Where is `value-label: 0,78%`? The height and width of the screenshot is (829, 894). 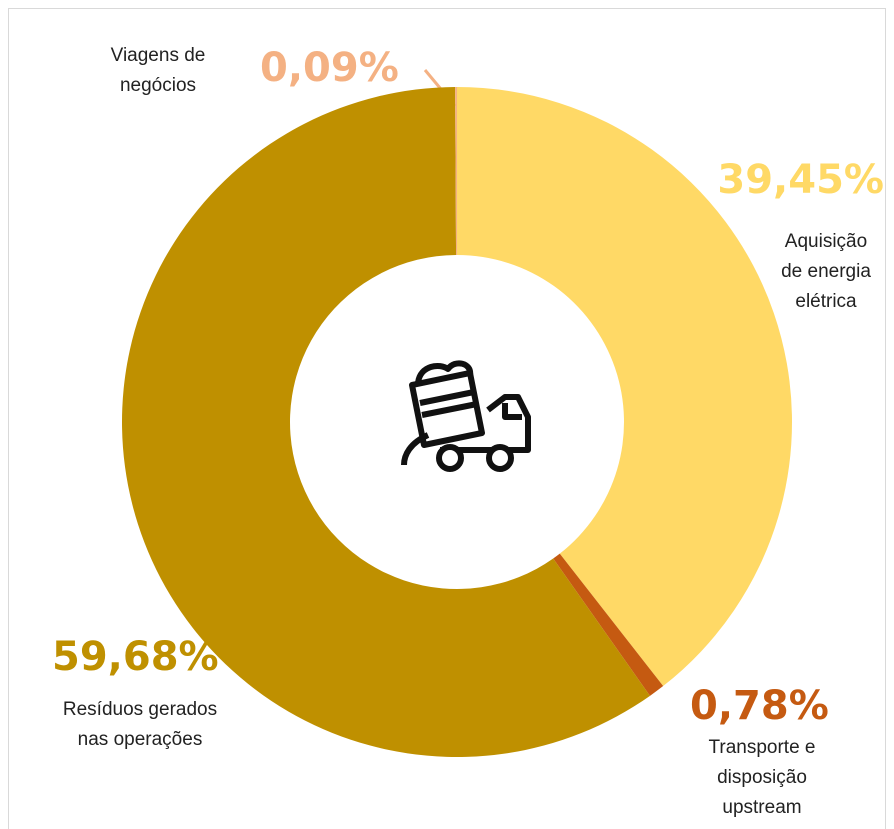
value-label: 0,78% is located at coordinates (759, 706).